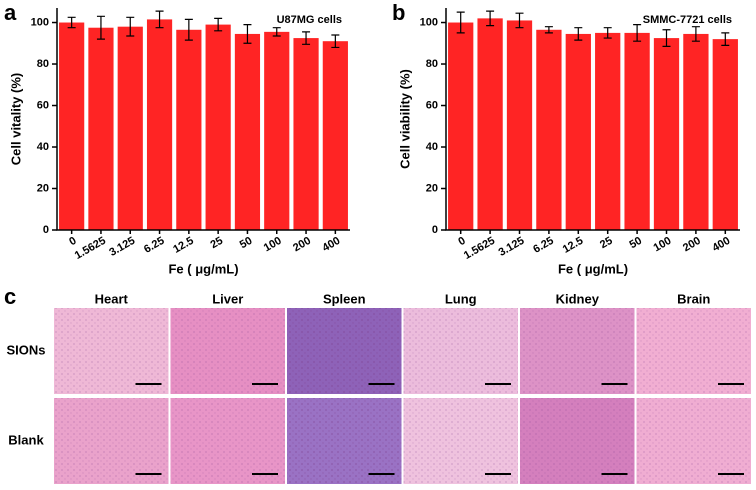 Image resolution: width=756 pixels, height=490 pixels. Describe the element at coordinates (693, 298) in the screenshot. I see `column-label: Brain` at that location.